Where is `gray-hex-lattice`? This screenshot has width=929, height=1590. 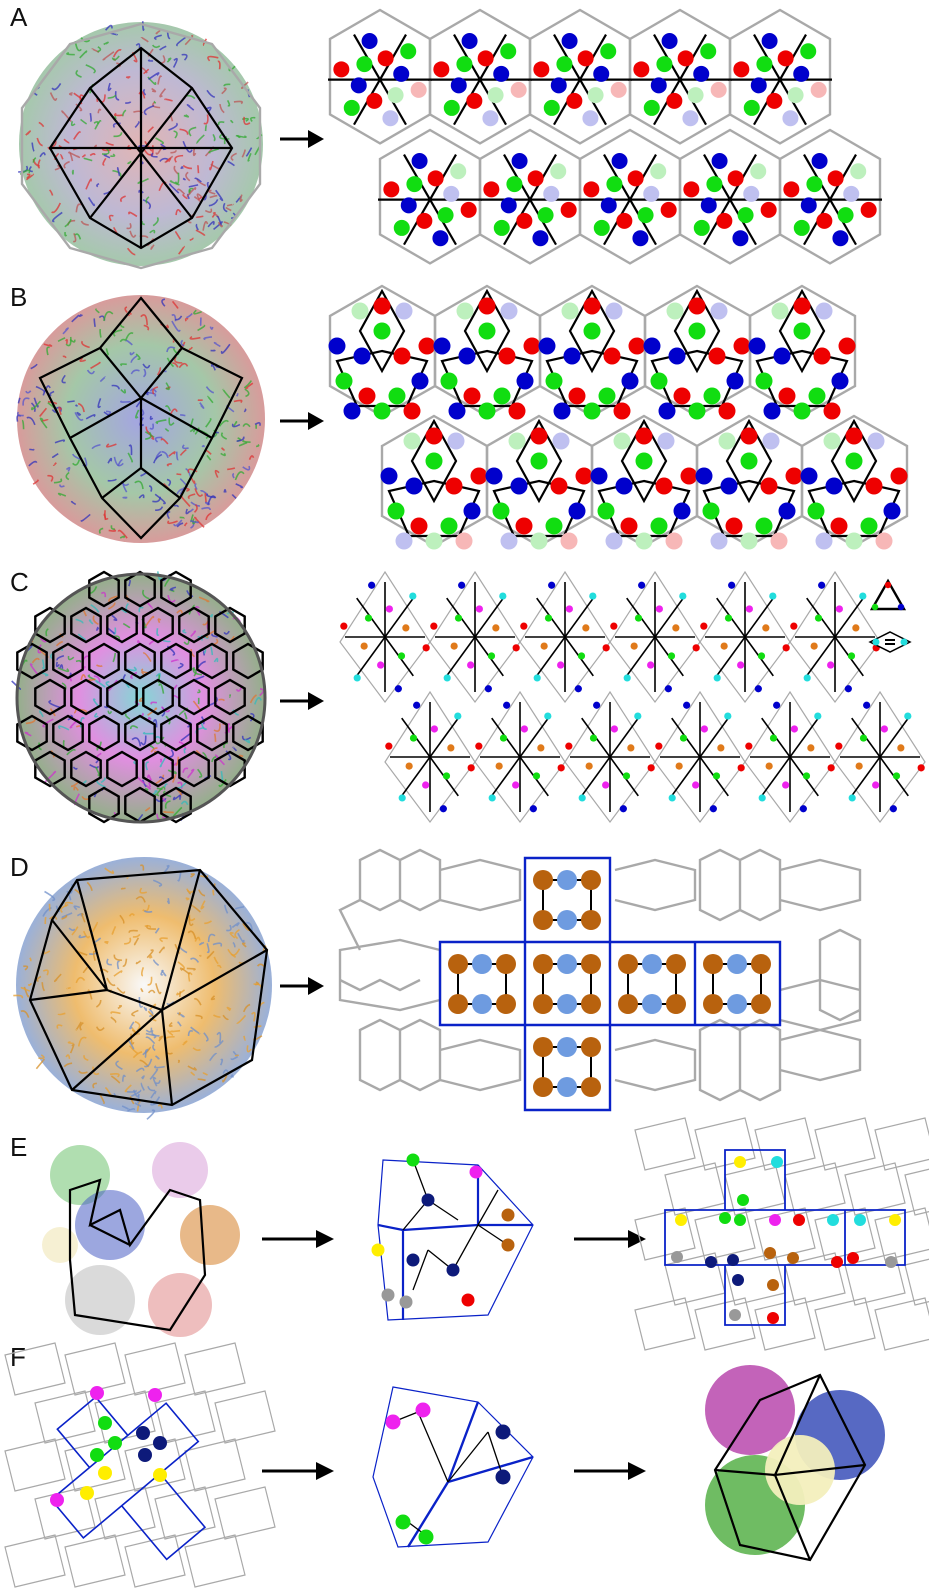
gray-hex-lattice is located at coordinates (600, 975).